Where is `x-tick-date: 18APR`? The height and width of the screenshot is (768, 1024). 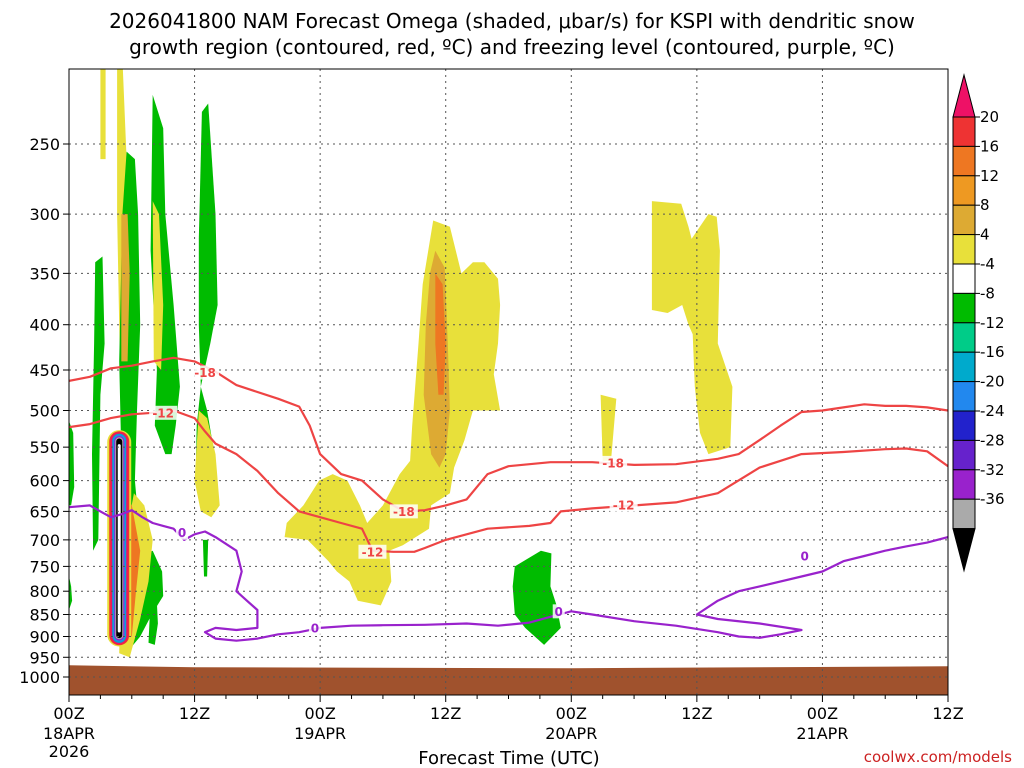
x-tick-date: 18APR is located at coordinates (69, 733).